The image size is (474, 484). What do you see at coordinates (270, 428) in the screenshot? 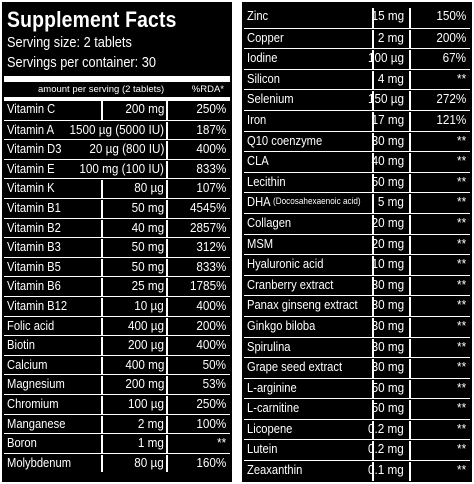
I see `nutrient-name: Licopene` at bounding box center [270, 428].